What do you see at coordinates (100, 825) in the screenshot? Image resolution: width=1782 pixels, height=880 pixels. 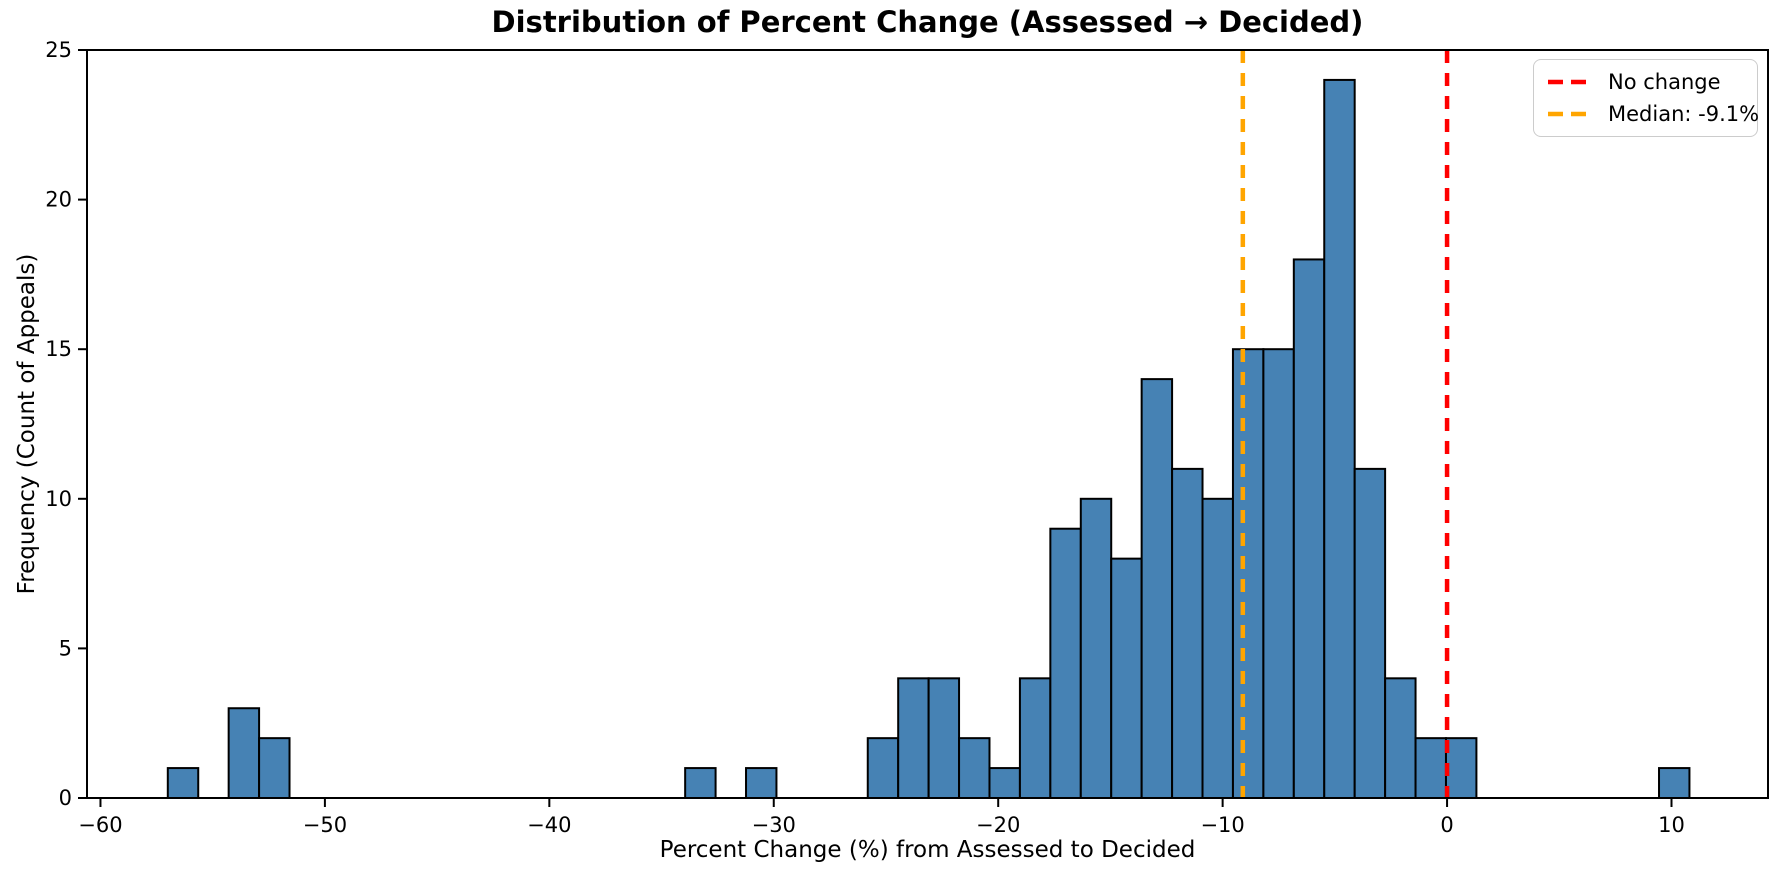 I see `x-tick-label: −60` at bounding box center [100, 825].